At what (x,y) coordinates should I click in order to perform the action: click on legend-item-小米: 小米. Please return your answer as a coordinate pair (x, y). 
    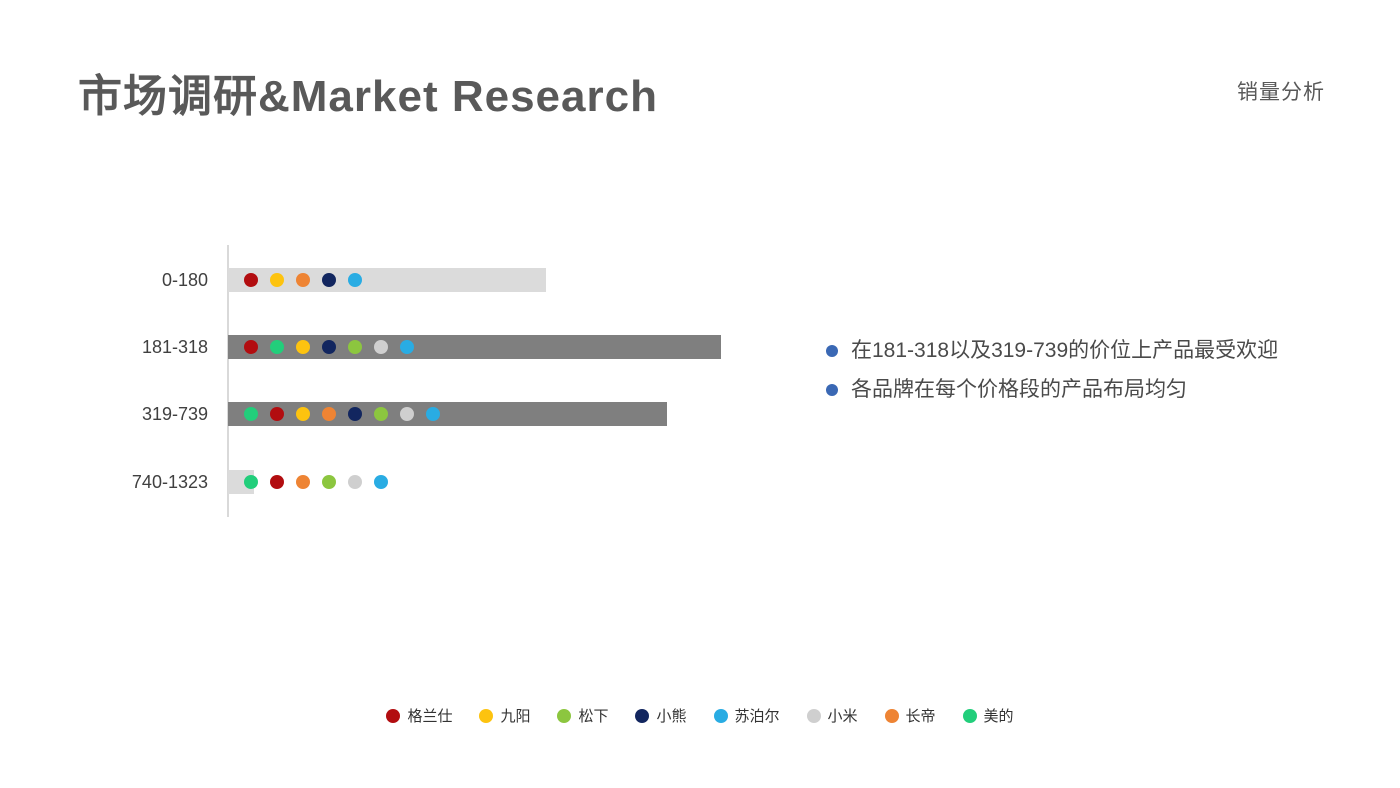
    Looking at the image, I should click on (832, 715).